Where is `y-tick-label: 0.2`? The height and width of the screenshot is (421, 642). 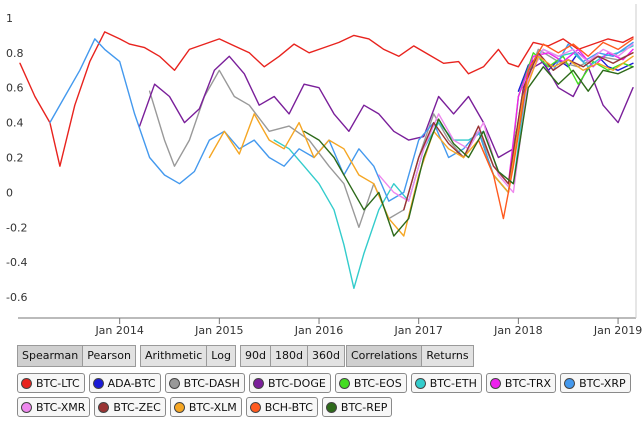
y-tick-label: 0.2 is located at coordinates (15, 158).